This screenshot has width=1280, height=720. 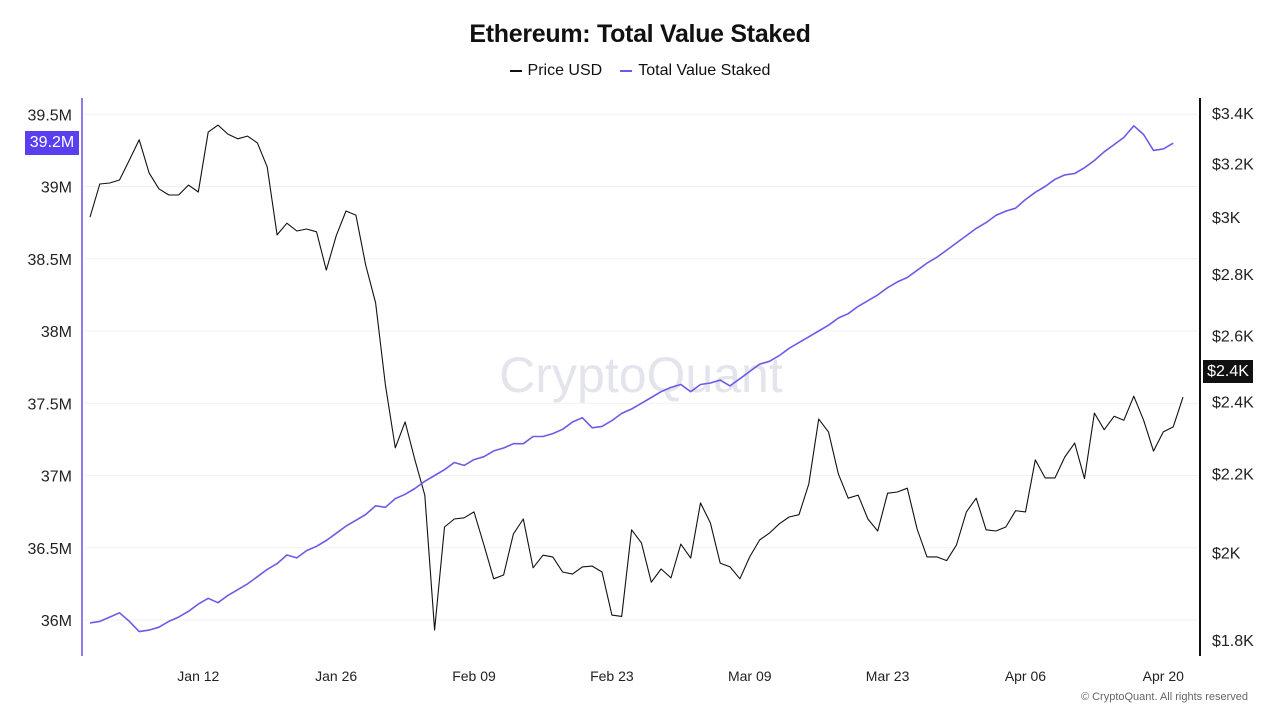 What do you see at coordinates (50, 404) in the screenshot?
I see `left-tick-label: 37.5M` at bounding box center [50, 404].